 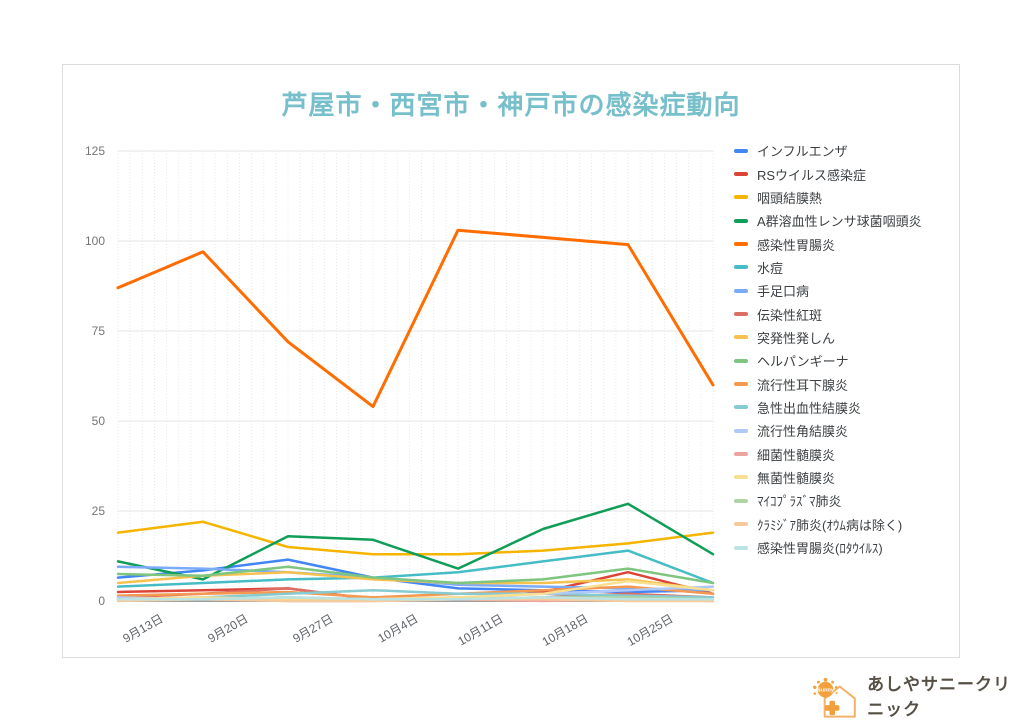 I want to click on legend-item: 流行性耳下腺炎, so click(x=844, y=383).